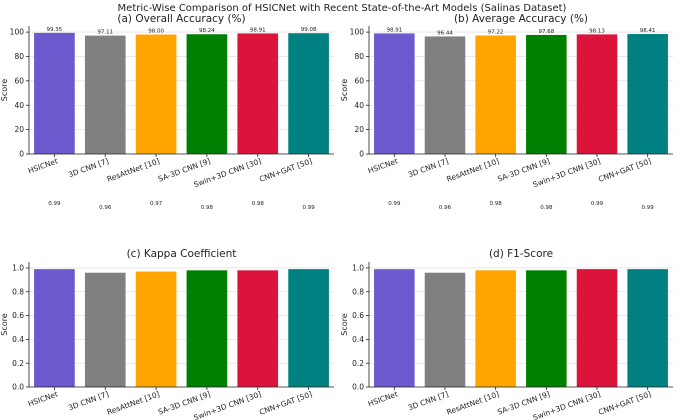 This screenshot has height=420, width=685. Describe the element at coordinates (445, 33) in the screenshot. I see `bar-value-label: 96.44` at that location.